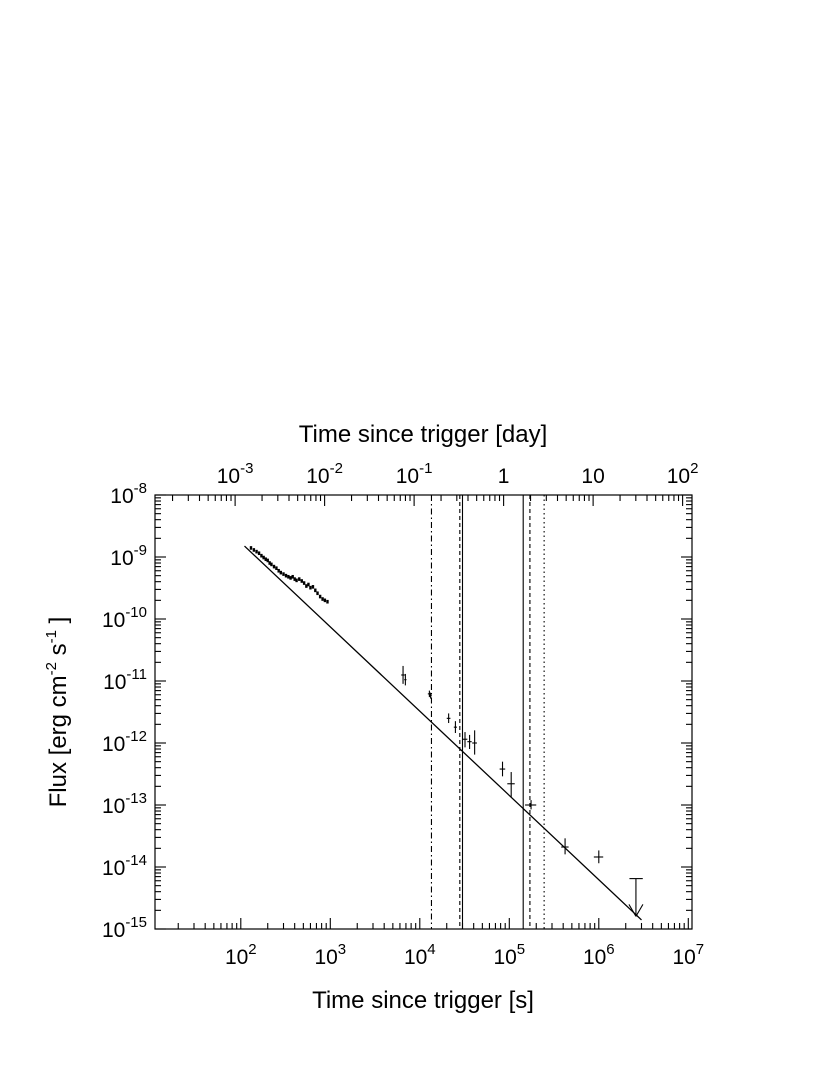 The width and height of the screenshot is (830, 1075). I want to click on y-tick-label-exp: -9, so click(140, 550).